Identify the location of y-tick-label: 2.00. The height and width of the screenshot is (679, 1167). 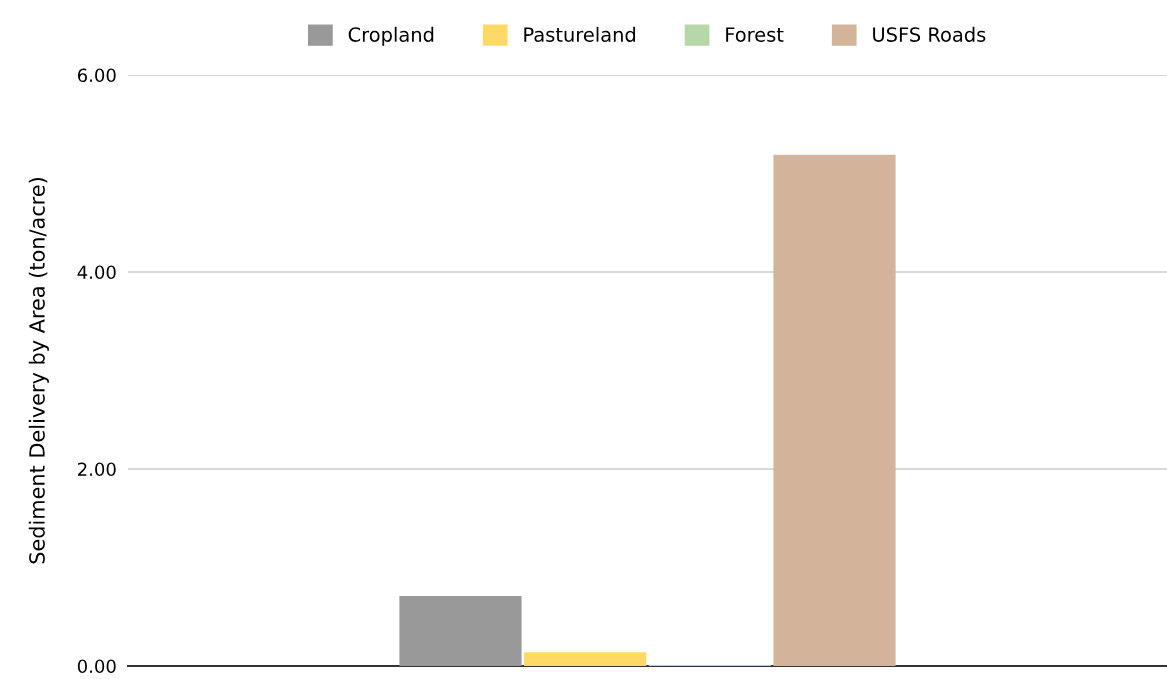
(97, 469).